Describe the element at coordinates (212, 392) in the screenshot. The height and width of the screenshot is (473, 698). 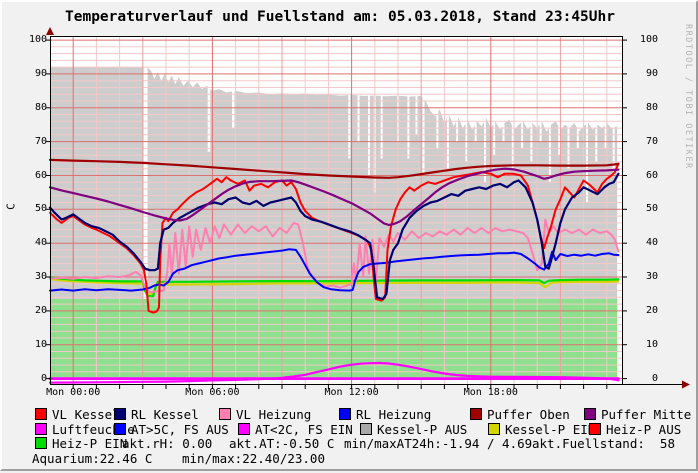
I see `x-tick-label: Mon 06:00` at that location.